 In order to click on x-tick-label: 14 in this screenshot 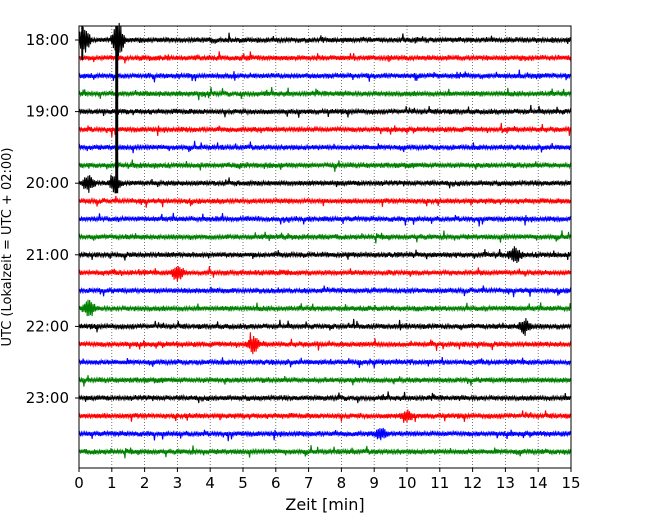, I will do `click(538, 483)`.